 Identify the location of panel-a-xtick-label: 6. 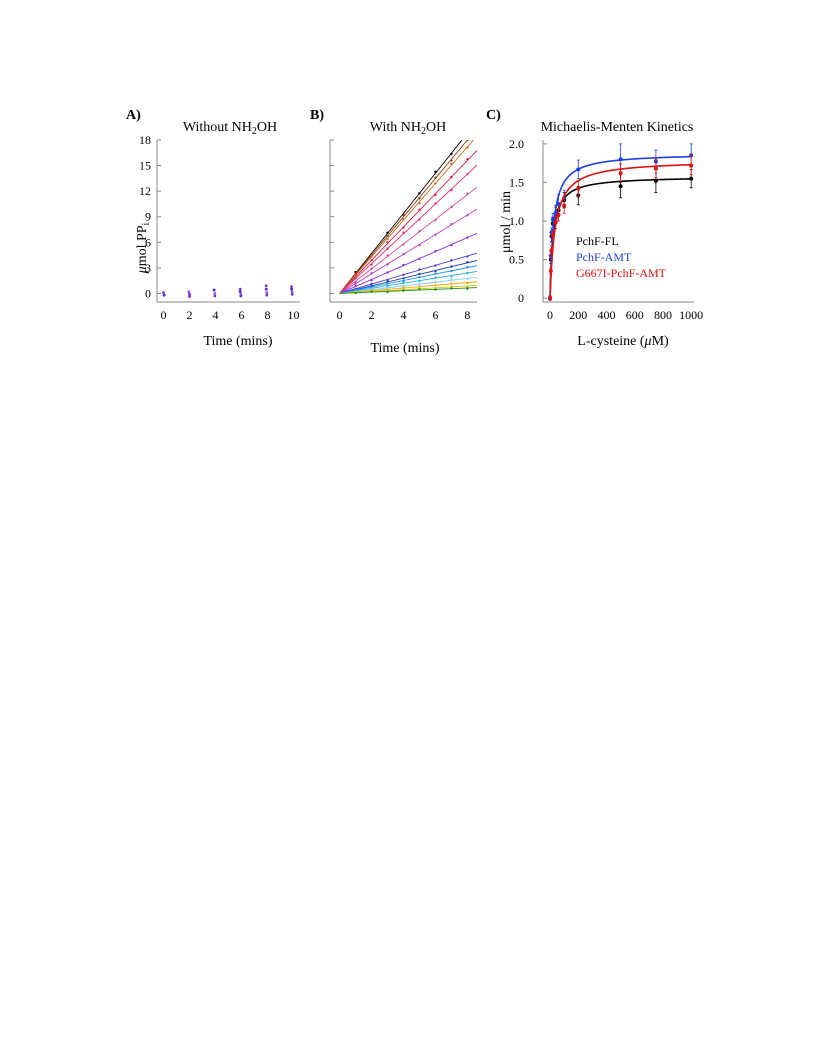
(242, 315).